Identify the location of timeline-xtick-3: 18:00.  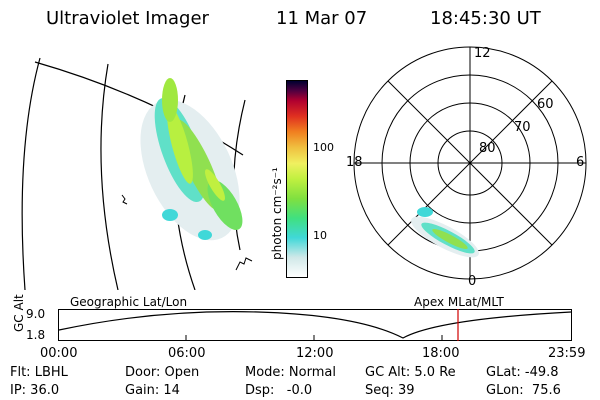
(441, 353).